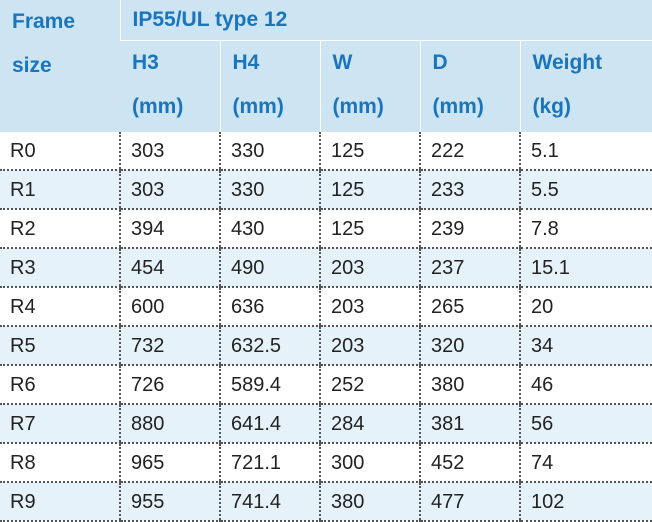  I want to click on frame-size-cell: R2, so click(60, 228).